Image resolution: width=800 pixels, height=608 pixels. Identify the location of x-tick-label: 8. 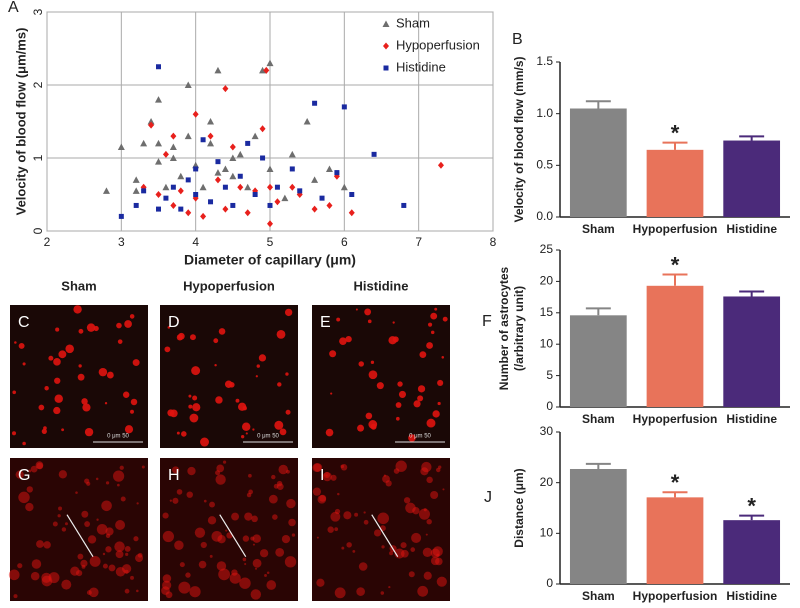
(493, 242).